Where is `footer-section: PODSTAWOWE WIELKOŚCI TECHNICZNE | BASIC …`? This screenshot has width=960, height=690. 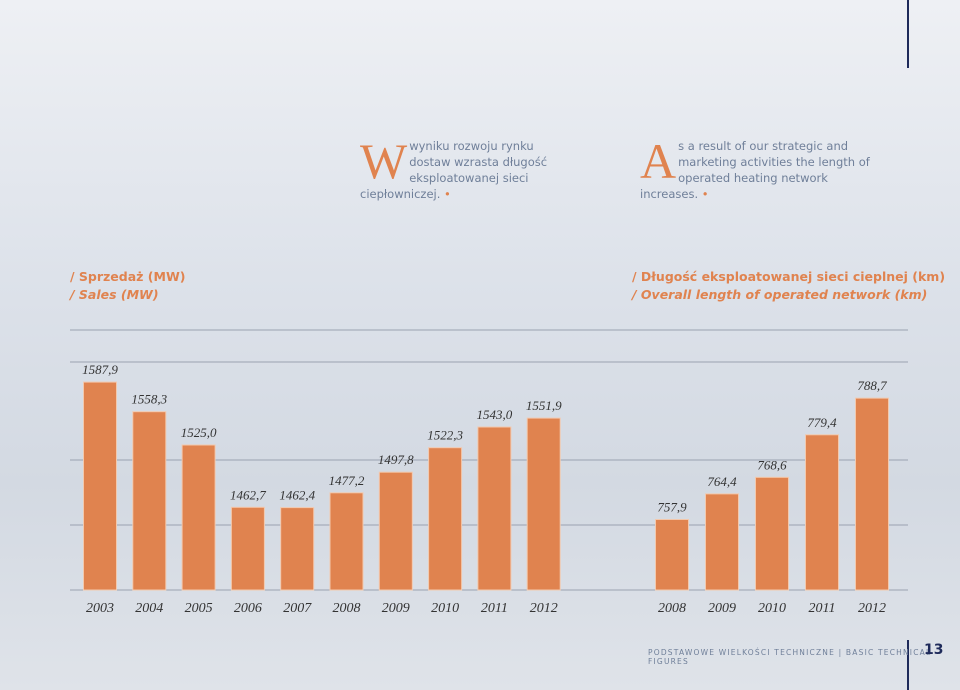
footer-section: PODSTAWOWE WIELKOŚCI TECHNICZNE | BASIC … is located at coordinates (790, 657).